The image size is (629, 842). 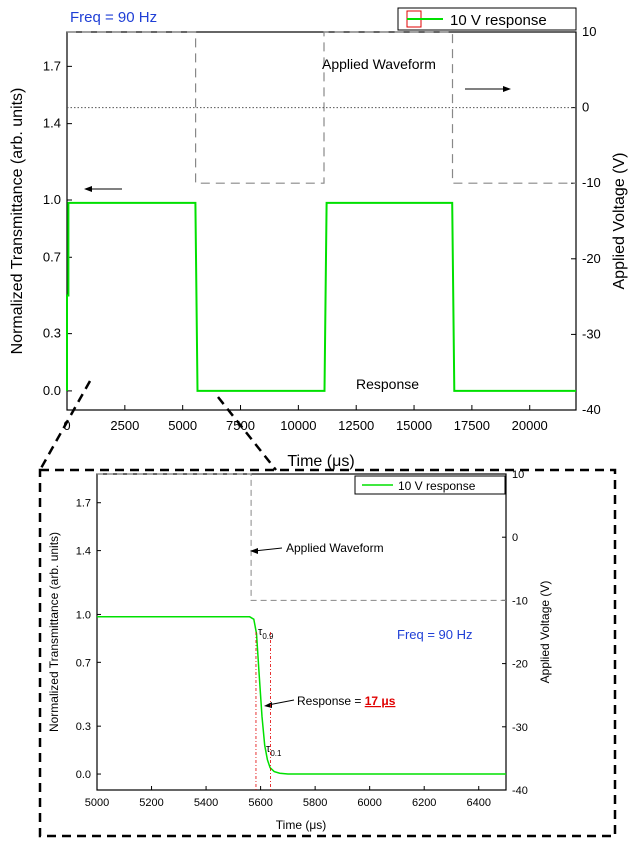 I want to click on top-response-annotation: Response, so click(x=387, y=384).